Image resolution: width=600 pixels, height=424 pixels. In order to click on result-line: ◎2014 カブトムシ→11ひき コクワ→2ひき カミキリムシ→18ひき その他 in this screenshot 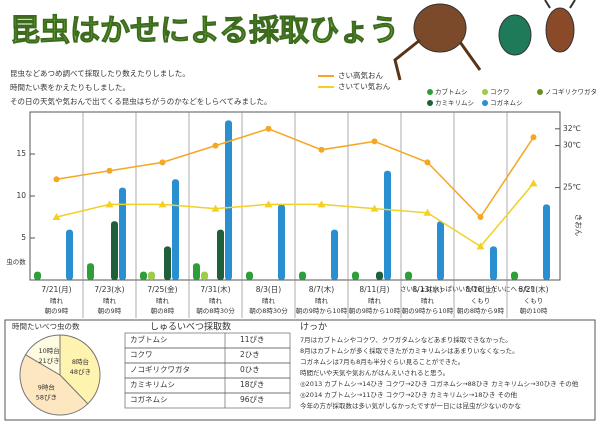, I will do `click(408, 394)`.